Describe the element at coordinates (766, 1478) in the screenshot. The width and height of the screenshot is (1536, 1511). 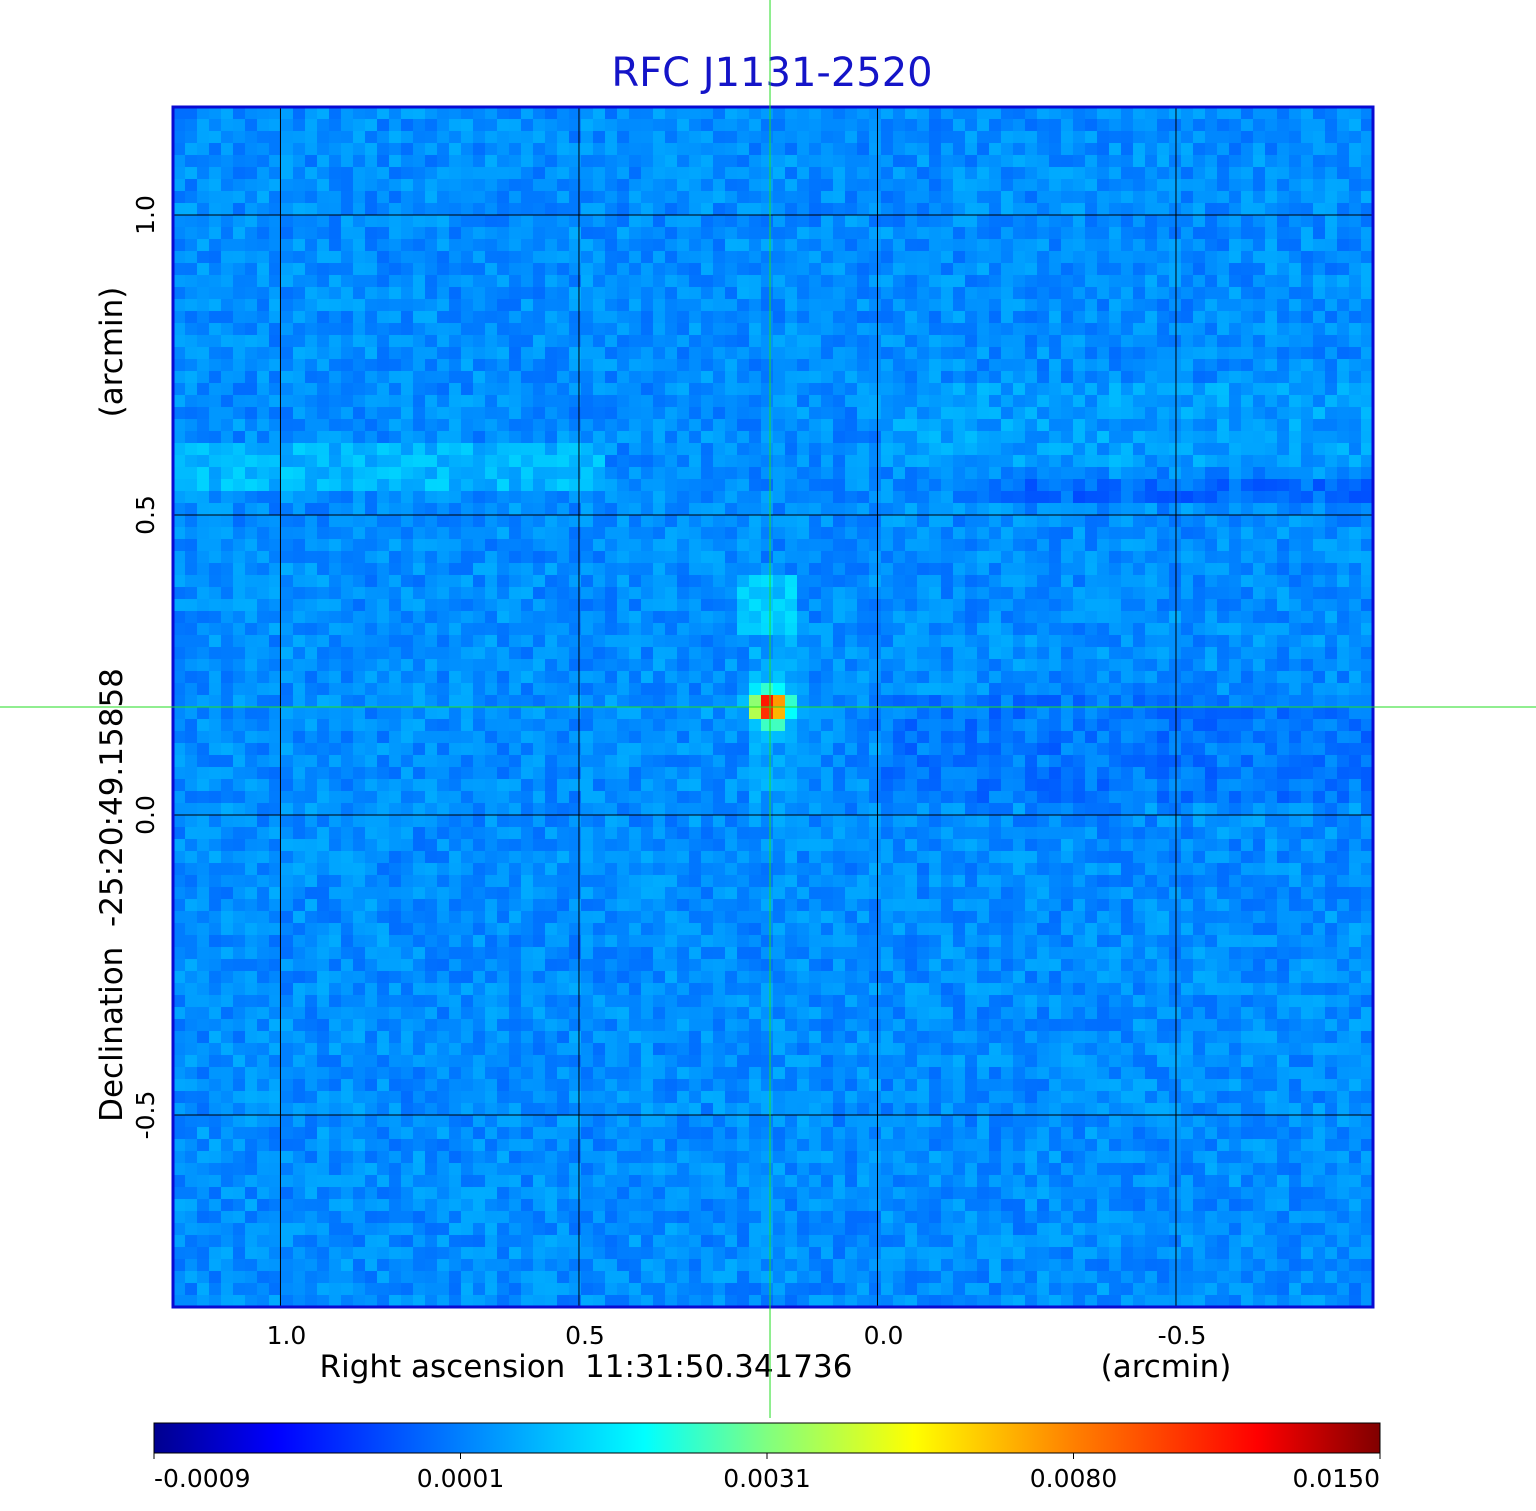
I see `colorbar-tick-label: 0.0031` at that location.